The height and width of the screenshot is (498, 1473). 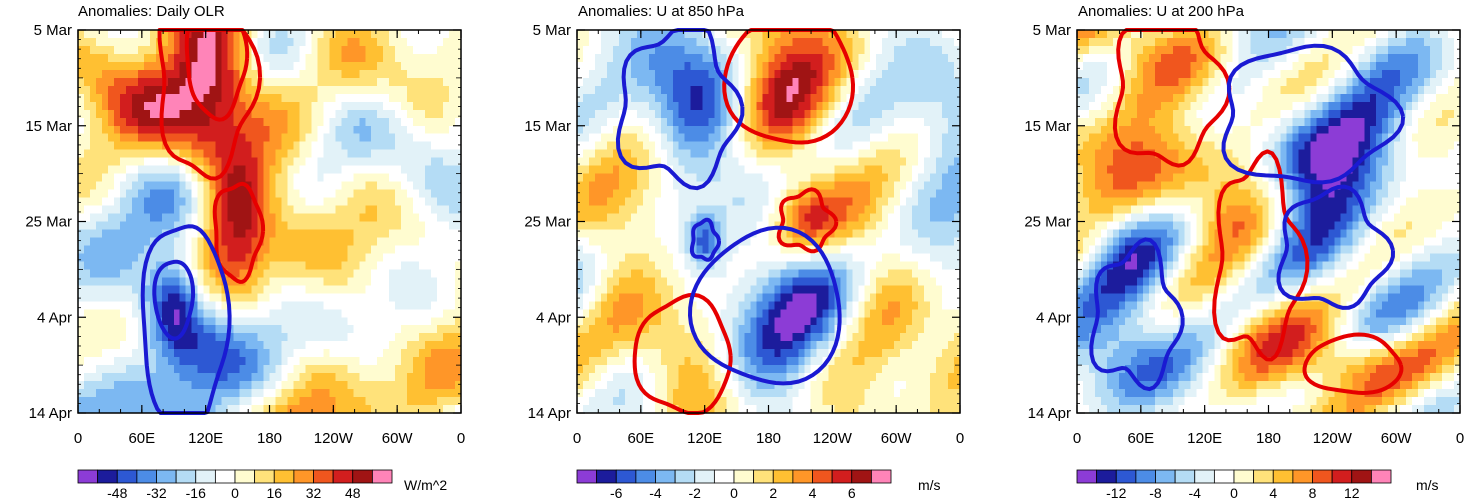 I want to click on colorbar: -12 -8 -4 0 4 8 12, so click(x=1234, y=483).